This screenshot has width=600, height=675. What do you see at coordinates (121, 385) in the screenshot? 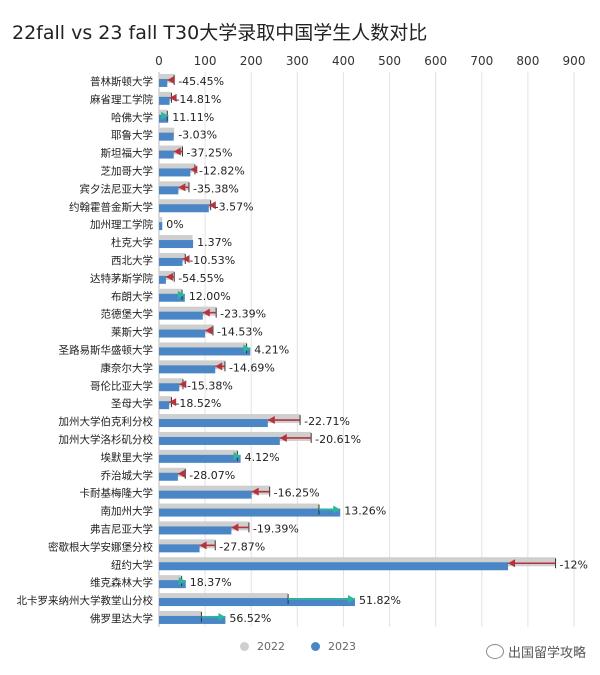
I see `category-label: 哥伦比亚大学` at bounding box center [121, 385].